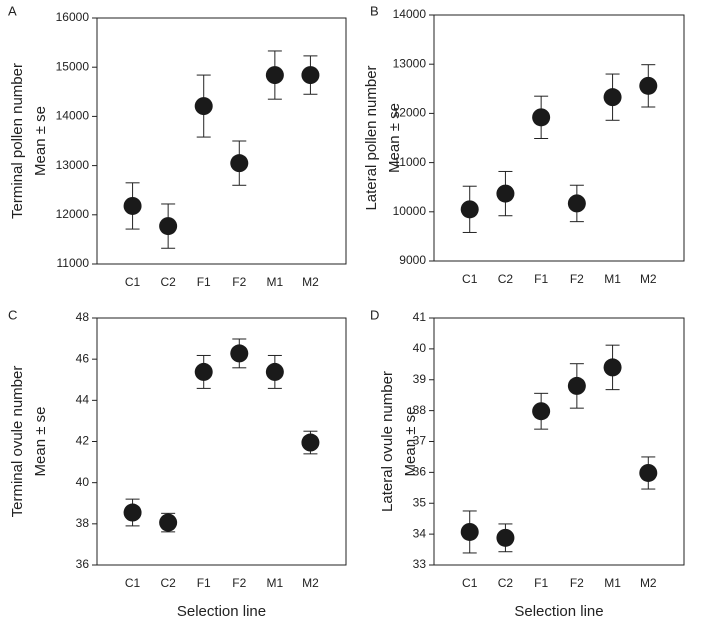 Image resolution: width=701 pixels, height=622 pixels. Describe the element at coordinates (420, 379) in the screenshot. I see `y-tick-label: 39` at that location.